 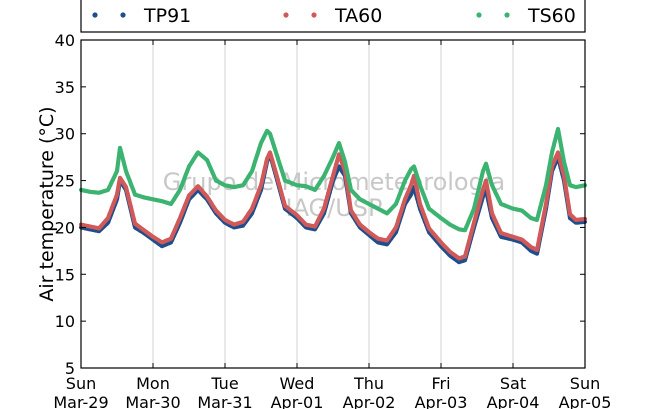 What do you see at coordinates (585, 401) in the screenshot?
I see `x-tick-label-date: Apr-05` at bounding box center [585, 401].